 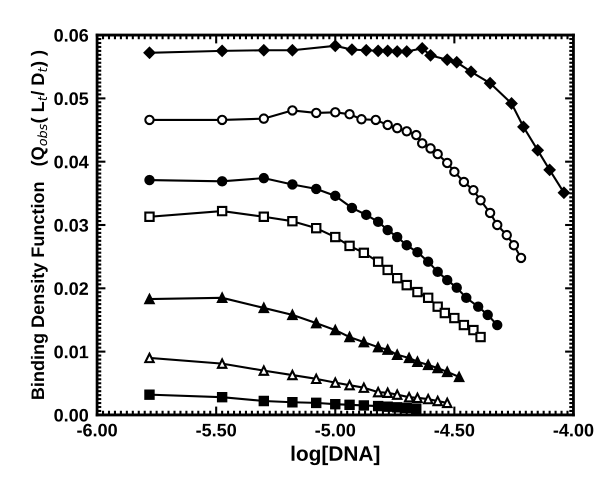 I want to click on x-tick-label: -5.50, so click(x=216, y=430).